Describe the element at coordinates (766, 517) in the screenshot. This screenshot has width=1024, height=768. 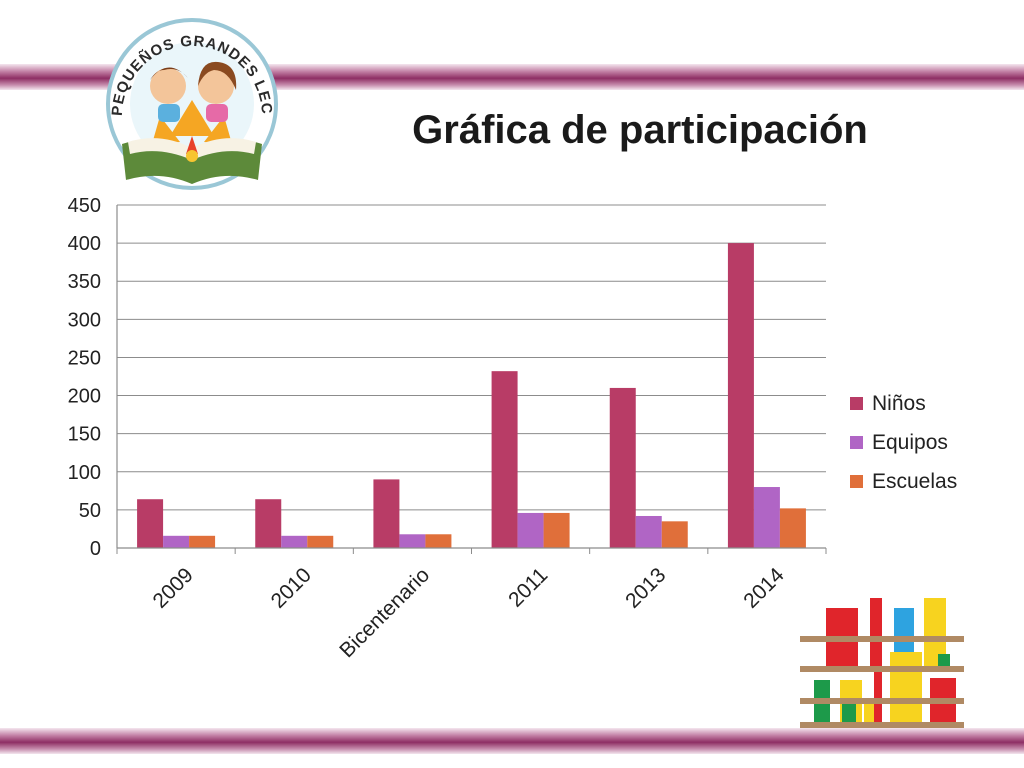
I see `bar-equipos-2014` at that location.